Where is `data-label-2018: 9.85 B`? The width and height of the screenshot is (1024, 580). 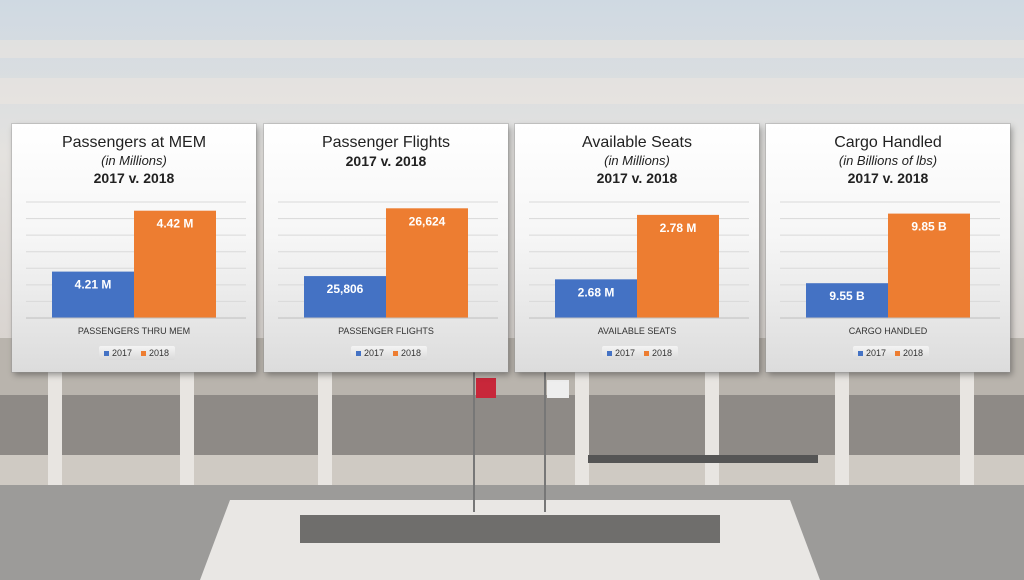 data-label-2018: 9.85 B is located at coordinates (929, 227).